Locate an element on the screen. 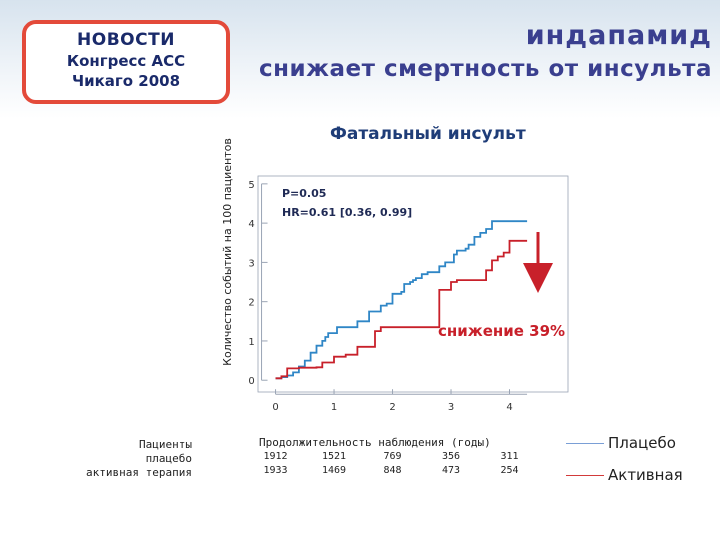 This screenshot has height=540, width=720. risk-number-active: 848 is located at coordinates (392, 470).